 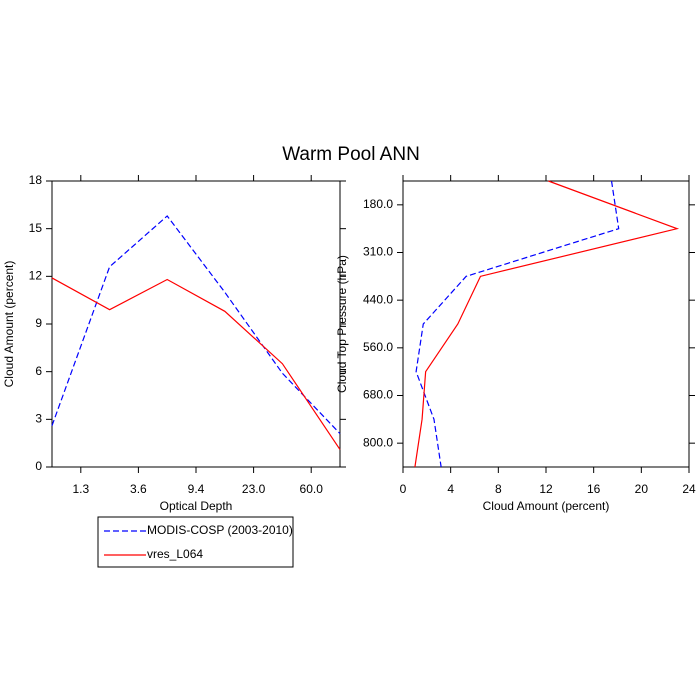 I want to click on x-tick-label: 16, so click(x=594, y=489).